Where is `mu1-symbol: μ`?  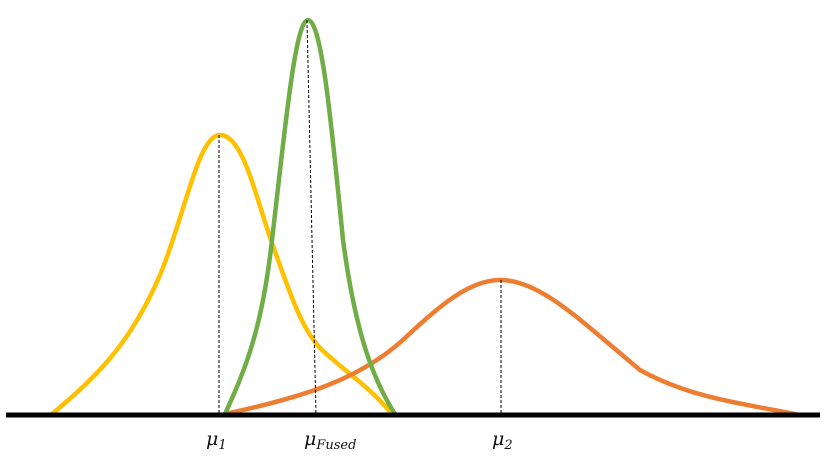 mu1-symbol: μ is located at coordinates (212, 439).